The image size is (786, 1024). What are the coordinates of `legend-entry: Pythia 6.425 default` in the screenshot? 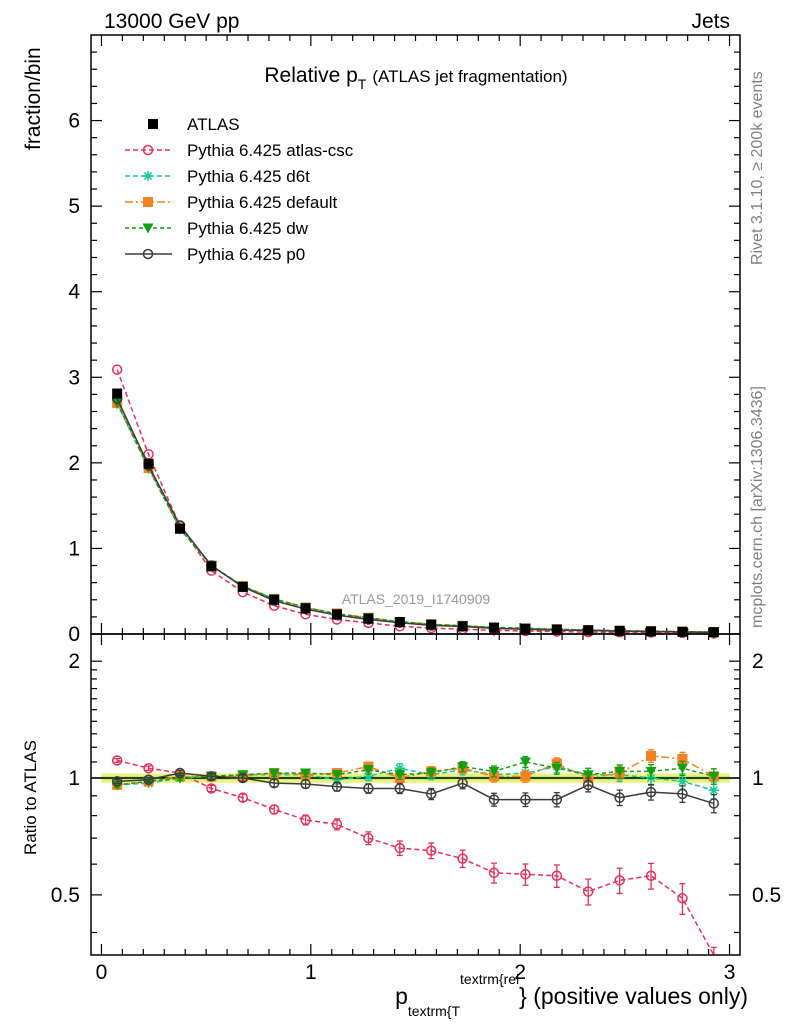 It's located at (231, 202).